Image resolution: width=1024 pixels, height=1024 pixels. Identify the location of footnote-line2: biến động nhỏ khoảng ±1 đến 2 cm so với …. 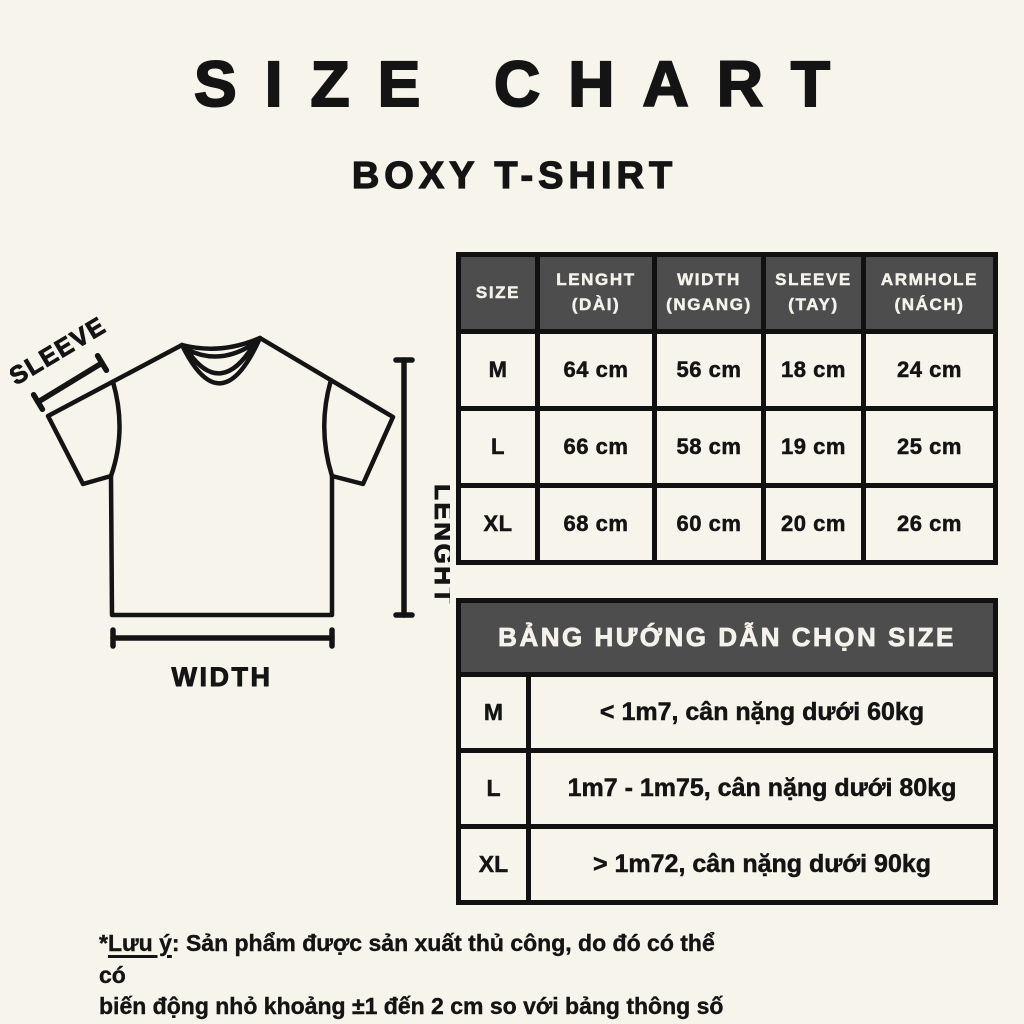
(411, 1006).